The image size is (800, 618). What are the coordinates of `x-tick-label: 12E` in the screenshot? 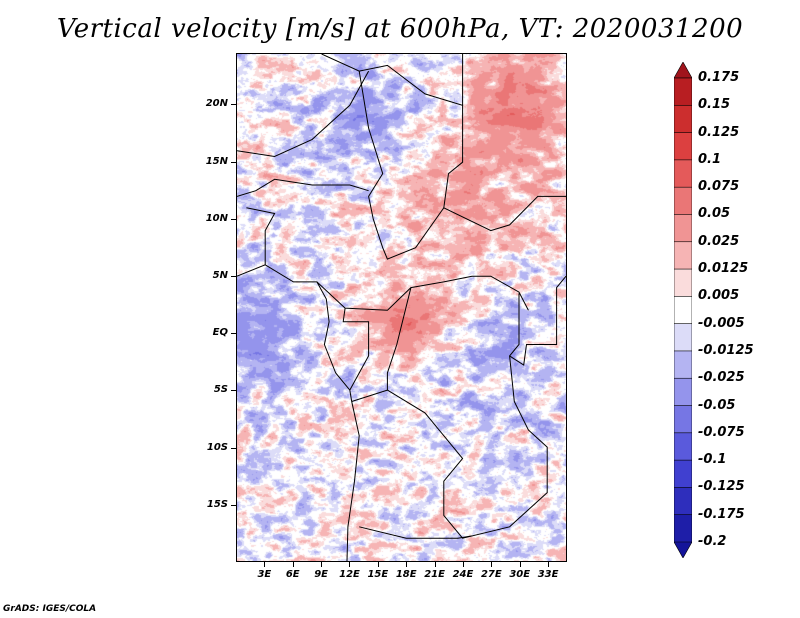 It's located at (349, 574).